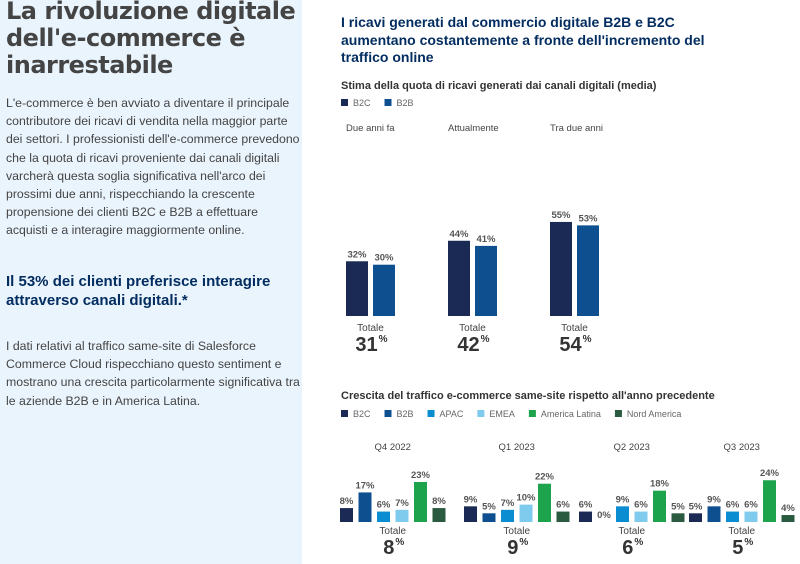  What do you see at coordinates (347, 501) in the screenshot?
I see `data-label: 8%` at bounding box center [347, 501].